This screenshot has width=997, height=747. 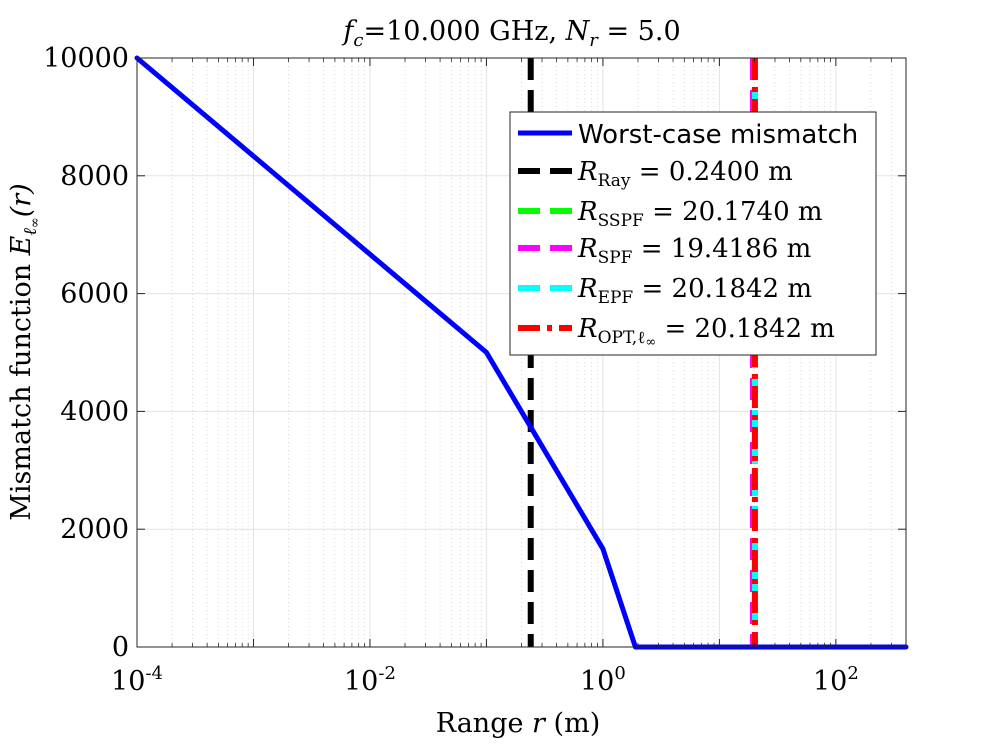 I want to click on y-tick-label: 6000, so click(x=94, y=294).